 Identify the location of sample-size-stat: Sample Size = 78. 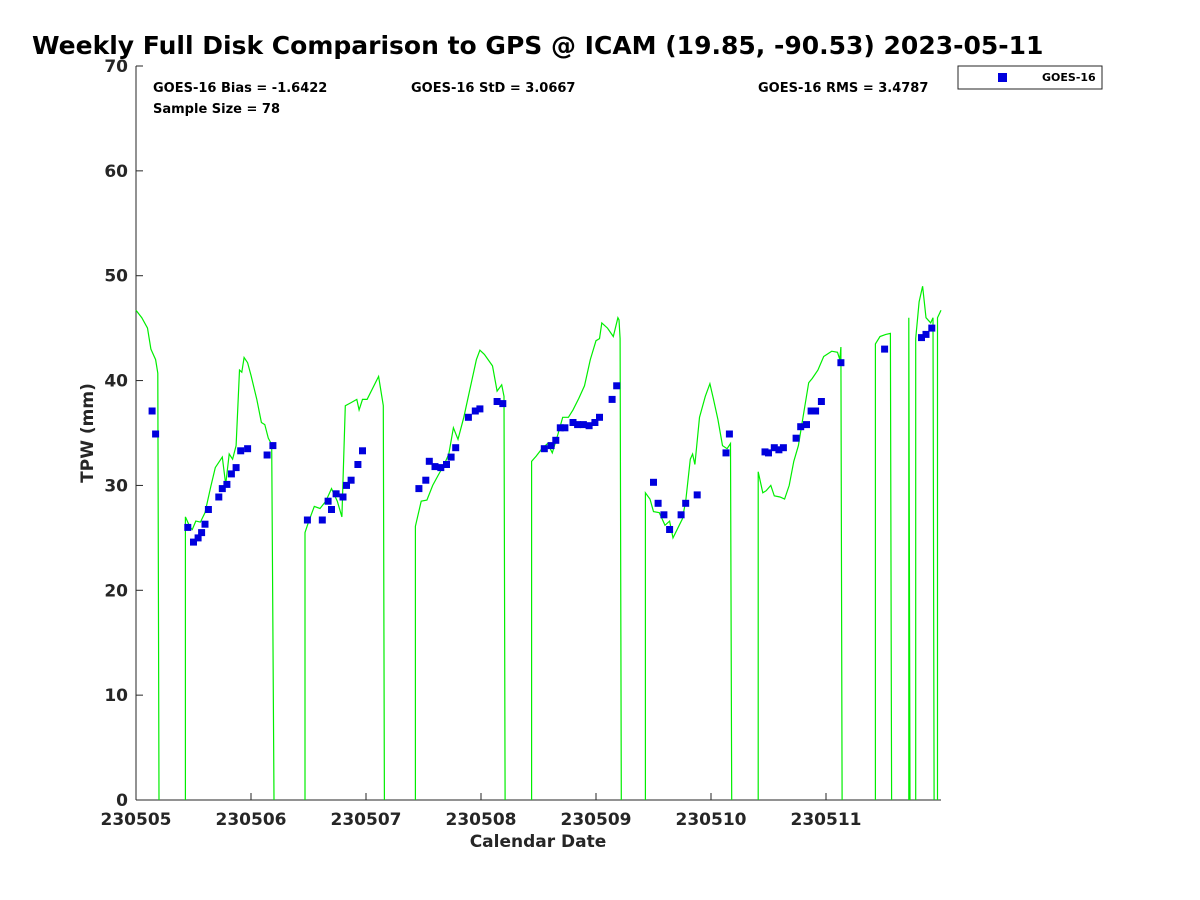
(216, 109).